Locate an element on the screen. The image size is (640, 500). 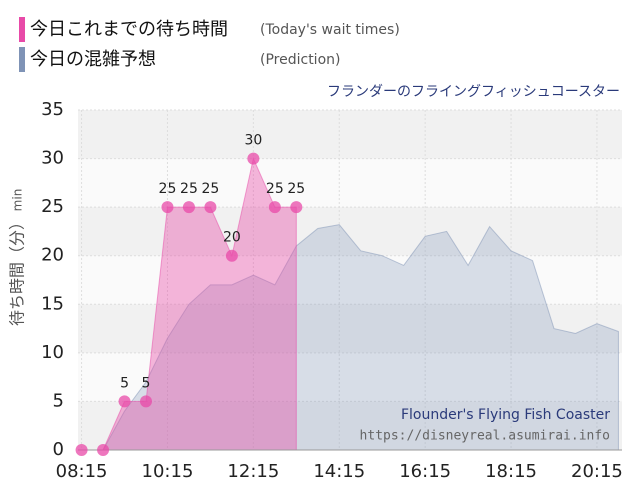
x-tick-label: 12:15 is located at coordinates (253, 471).